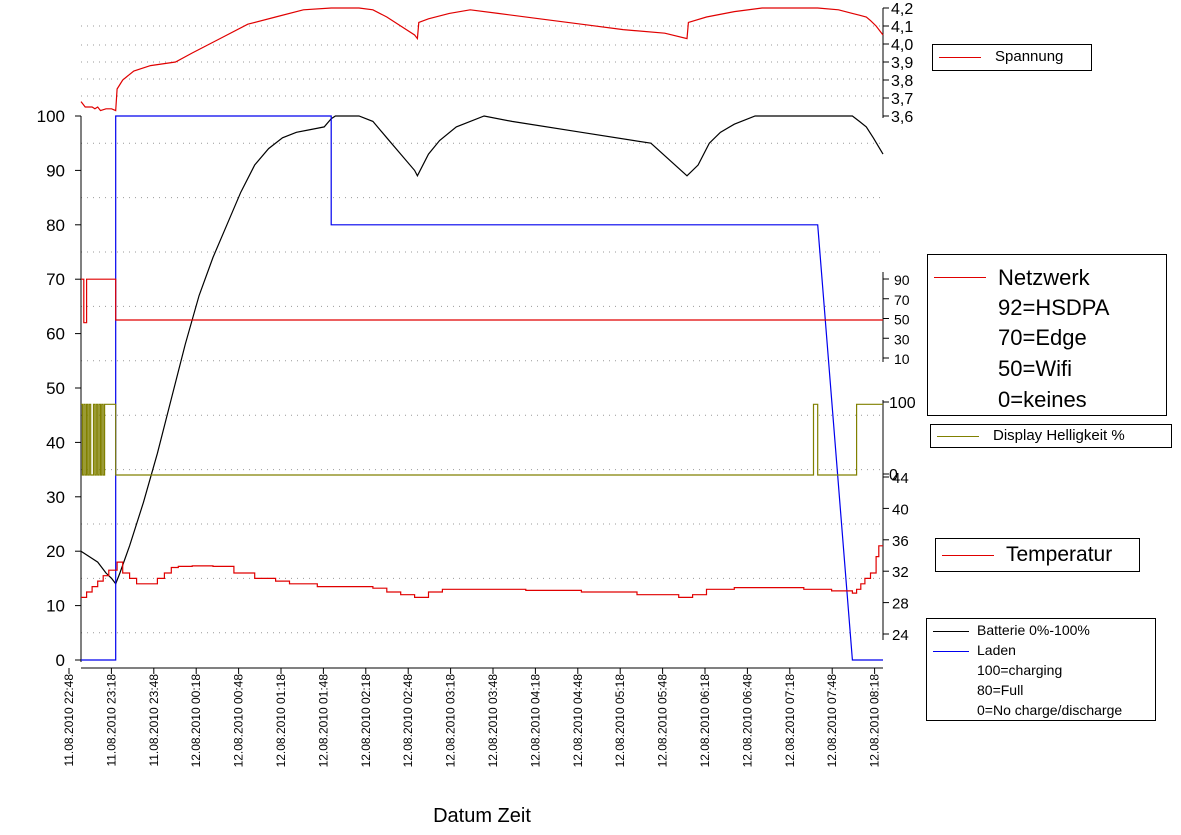 The height and width of the screenshot is (835, 1181). I want to click on left-axis-tick-label: 90, so click(55, 170).